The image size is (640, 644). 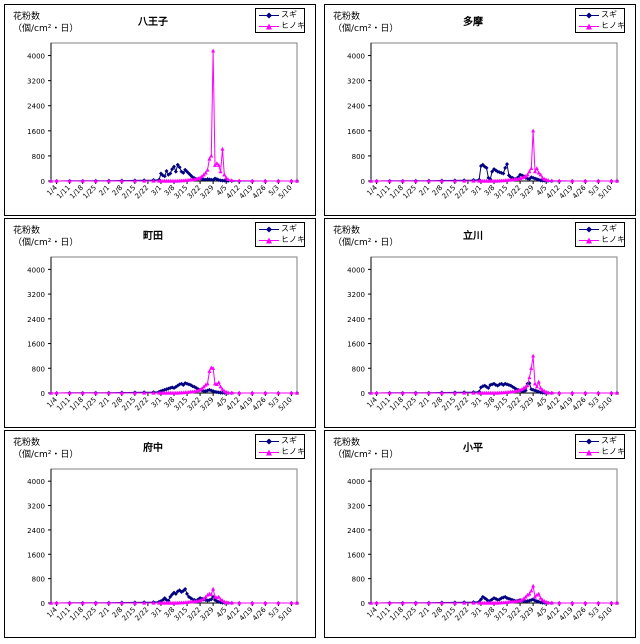 I want to click on x-tick-label: 4/12, so click(x=553, y=192).